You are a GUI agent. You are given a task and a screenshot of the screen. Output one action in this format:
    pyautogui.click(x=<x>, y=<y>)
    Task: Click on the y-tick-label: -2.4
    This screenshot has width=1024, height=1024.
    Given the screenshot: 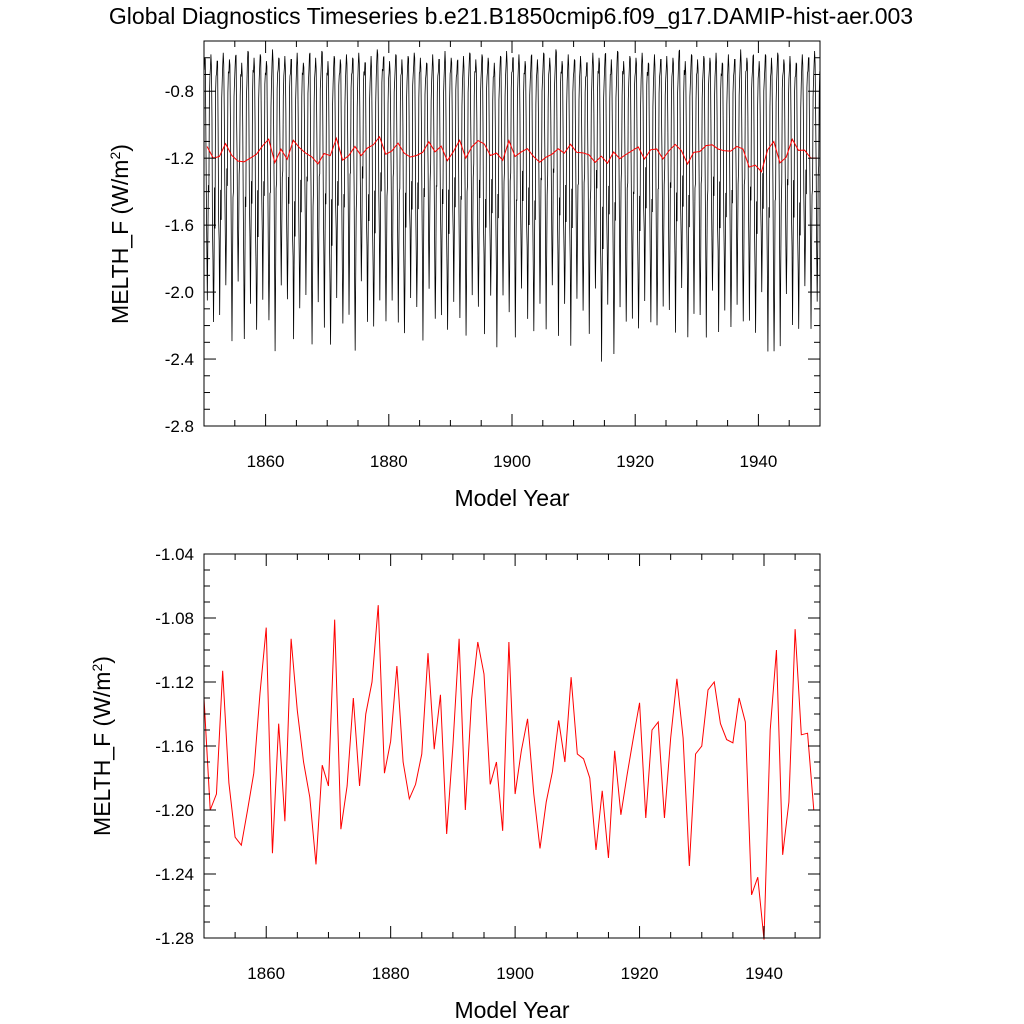 What is the action you would take?
    pyautogui.click(x=179, y=359)
    